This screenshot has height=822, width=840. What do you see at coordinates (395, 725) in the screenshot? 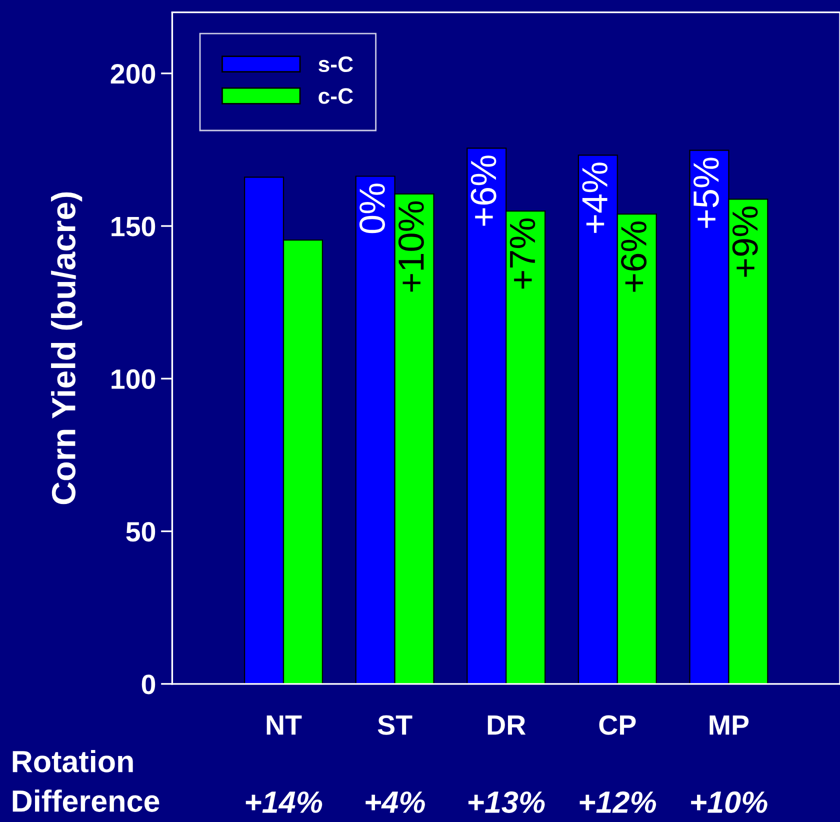
I see `x-tick-label: ST` at bounding box center [395, 725].